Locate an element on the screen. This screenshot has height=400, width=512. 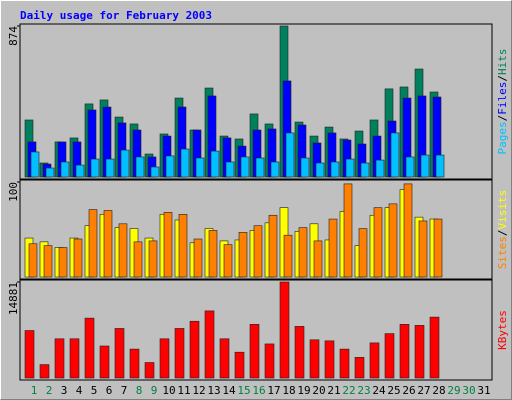
x-tick-label: 26 is located at coordinates (408, 390).